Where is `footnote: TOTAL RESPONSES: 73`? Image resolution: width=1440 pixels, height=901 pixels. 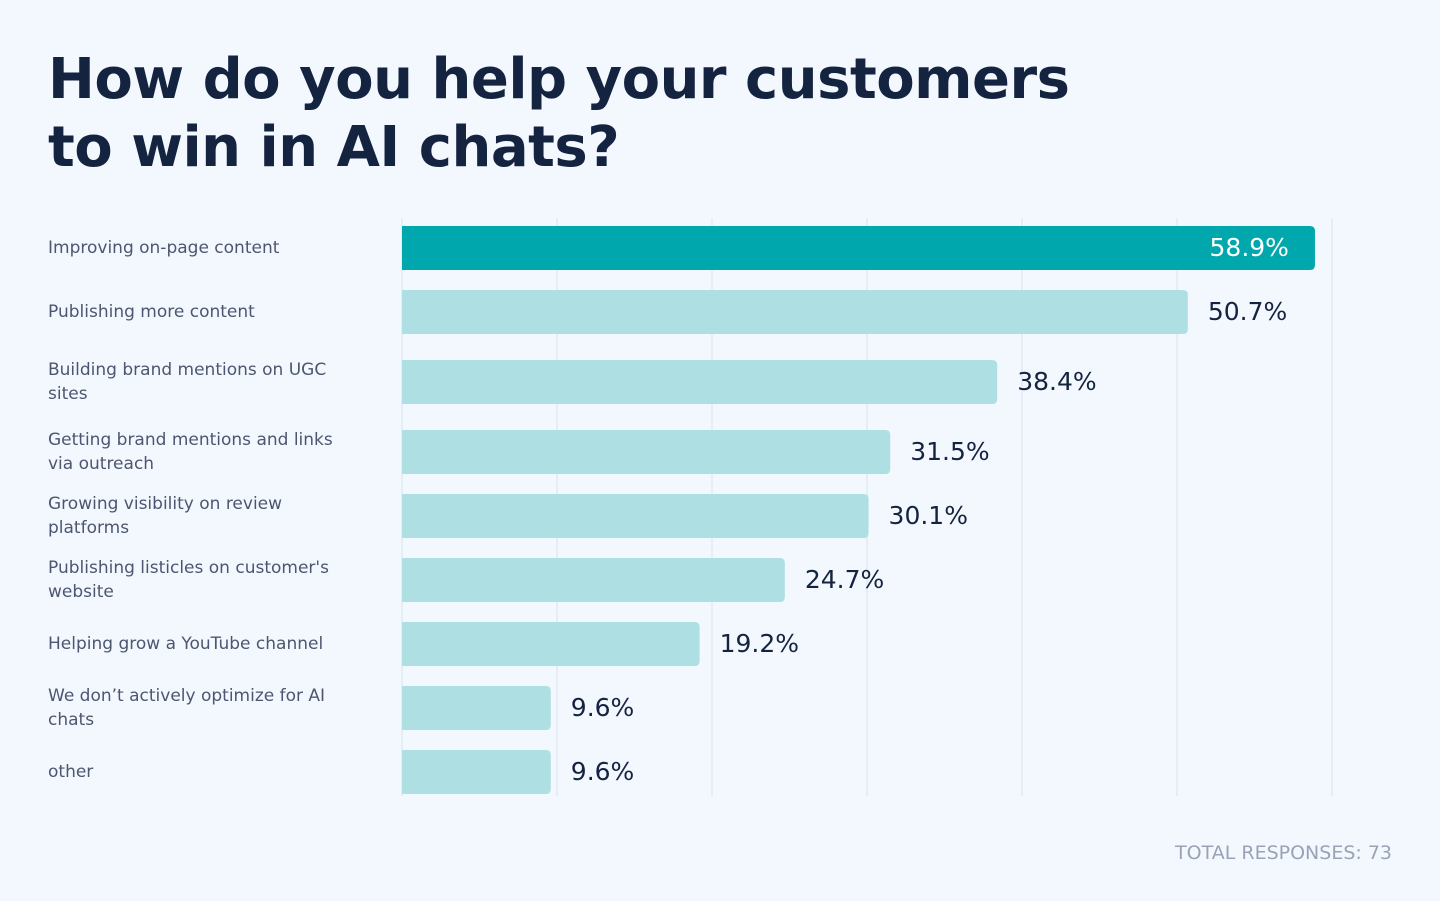
footnote: TOTAL RESPONSES: 73 is located at coordinates (1283, 853).